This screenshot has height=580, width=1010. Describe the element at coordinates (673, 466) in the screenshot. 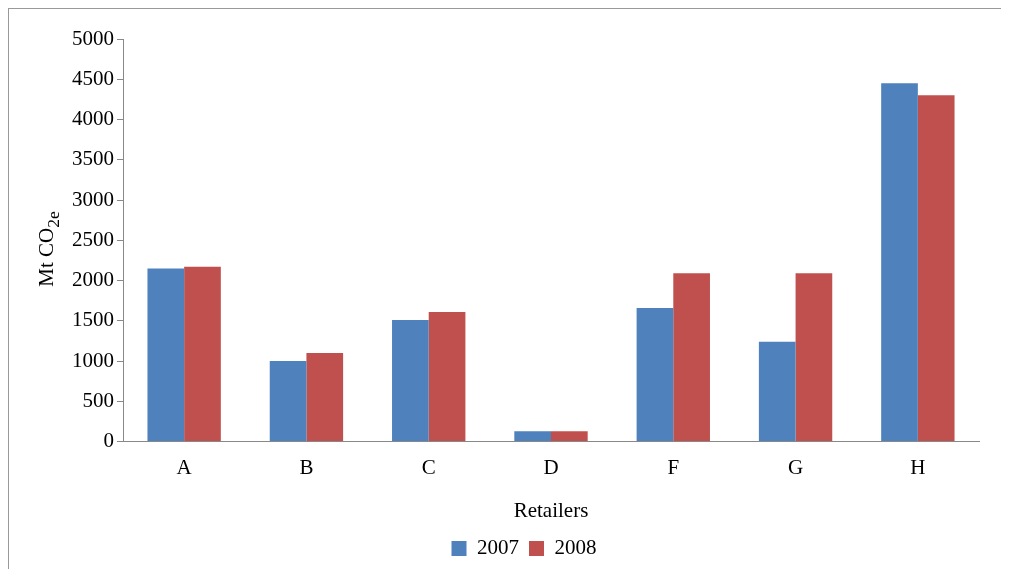

I see `x-tick-label: F` at that location.